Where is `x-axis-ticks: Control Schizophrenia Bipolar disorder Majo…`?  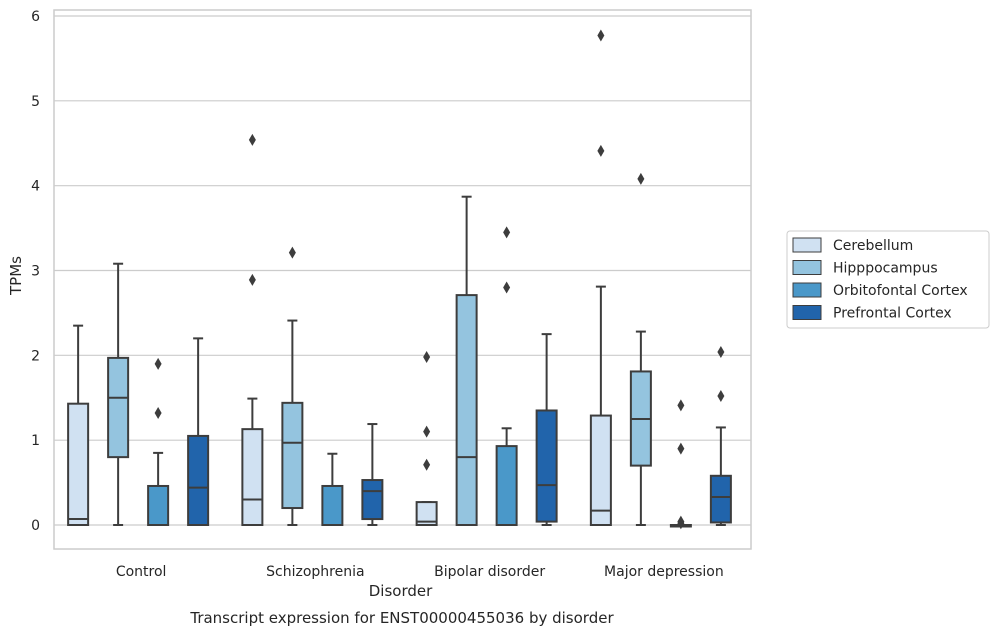 x-axis-ticks: Control Schizophrenia Bipolar disorder Majo… is located at coordinates (420, 572).